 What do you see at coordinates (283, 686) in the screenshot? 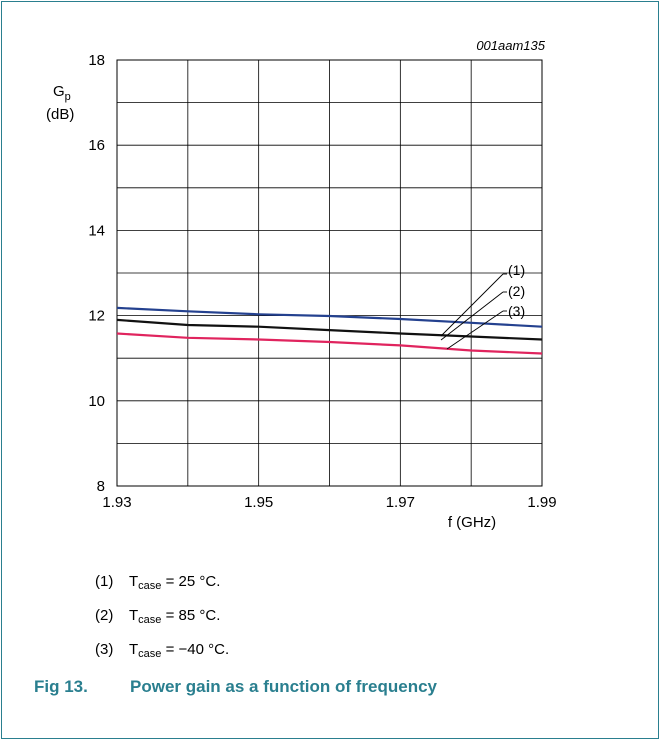
I see `figure-title-text: Power gain as a function of frequency` at bounding box center [283, 686].